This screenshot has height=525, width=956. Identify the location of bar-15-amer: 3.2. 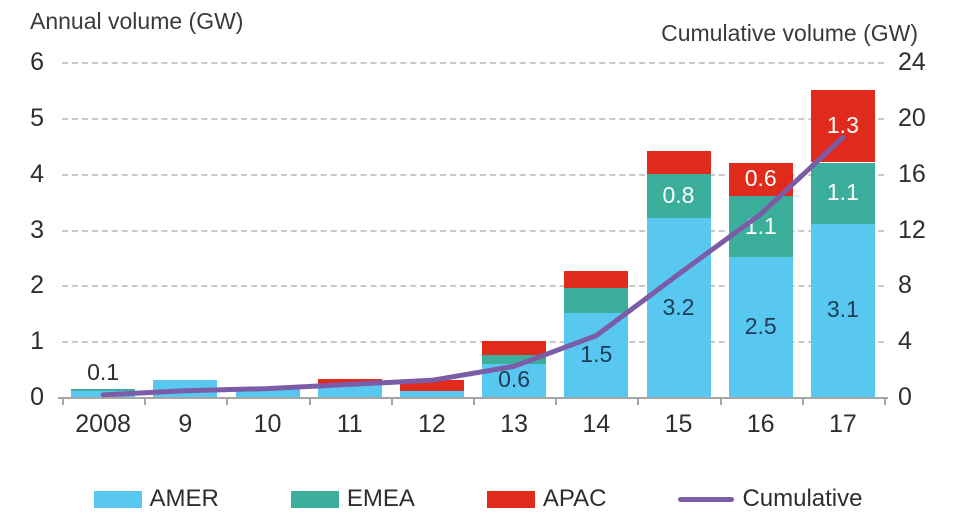
(678, 307).